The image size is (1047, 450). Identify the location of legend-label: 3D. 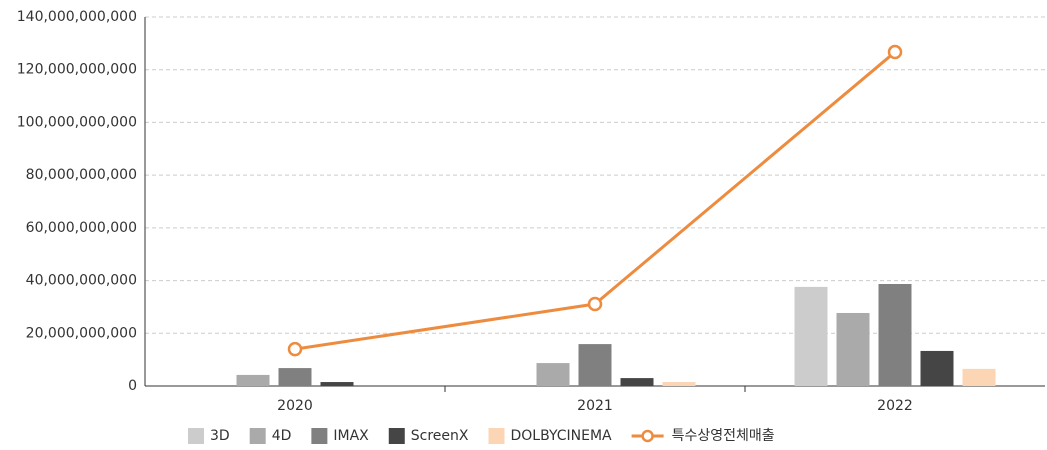
(220, 436).